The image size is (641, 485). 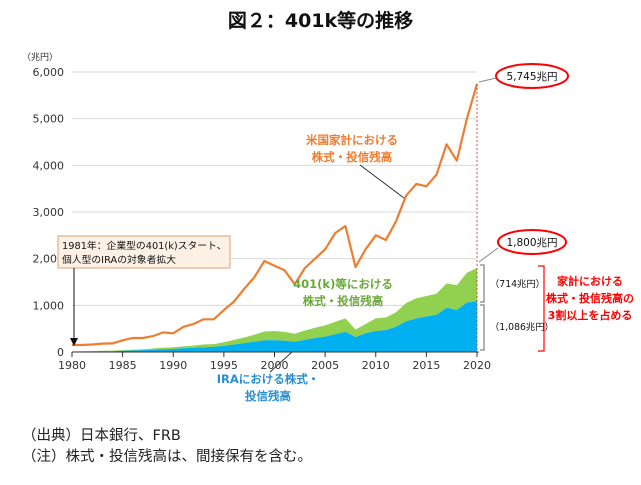 I want to click on share-note: 家計における, so click(x=590, y=281).